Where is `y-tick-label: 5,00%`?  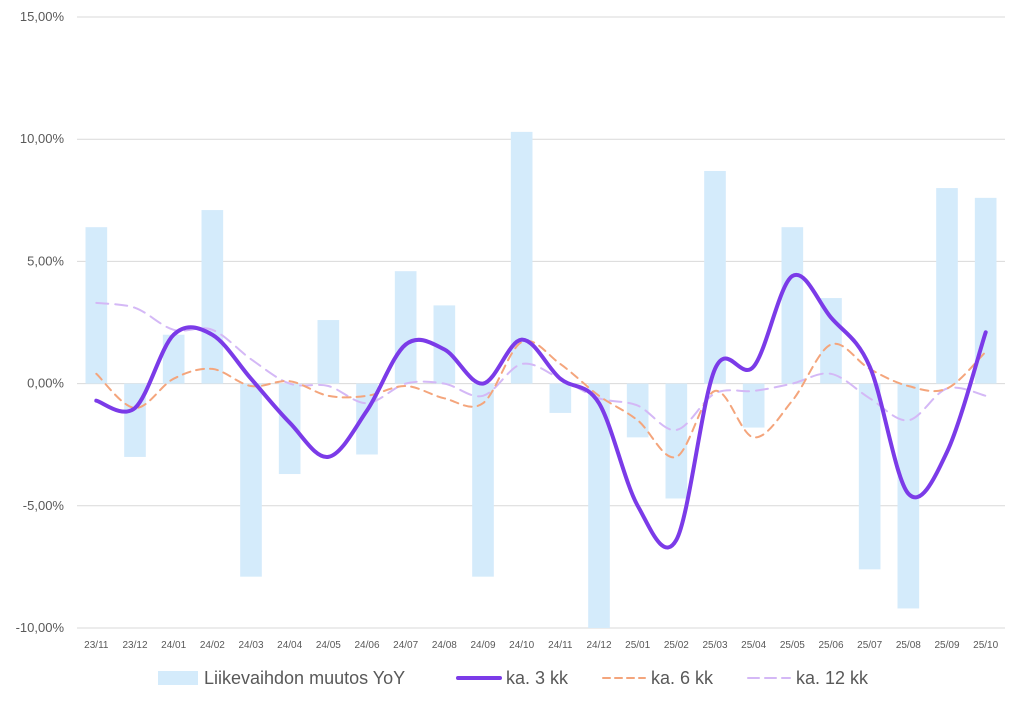
y-tick-label: 5,00% is located at coordinates (45, 260).